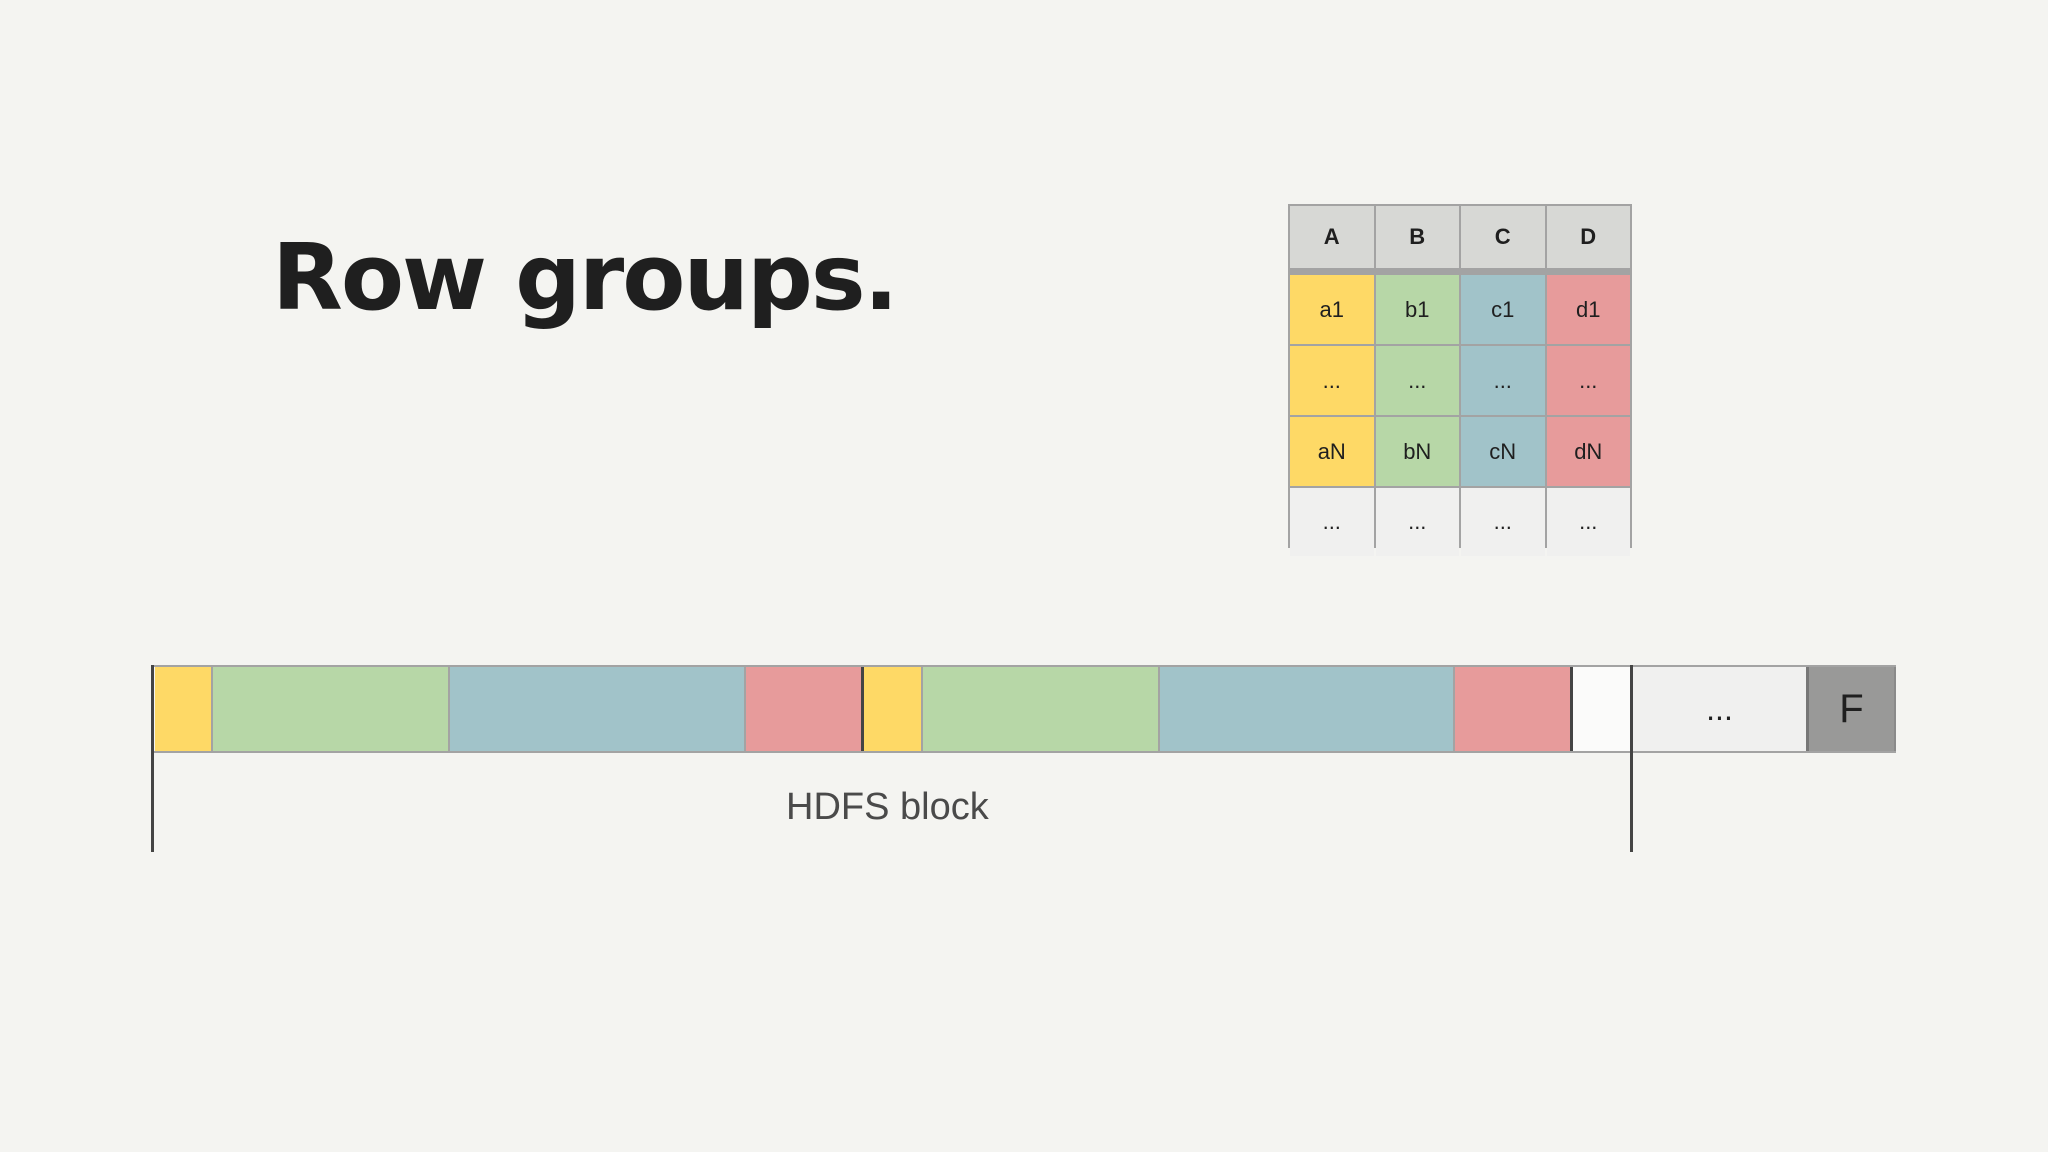 This screenshot has height=1152, width=2048. Describe the element at coordinates (1417, 239) in the screenshot. I see `header-b: B` at that location.